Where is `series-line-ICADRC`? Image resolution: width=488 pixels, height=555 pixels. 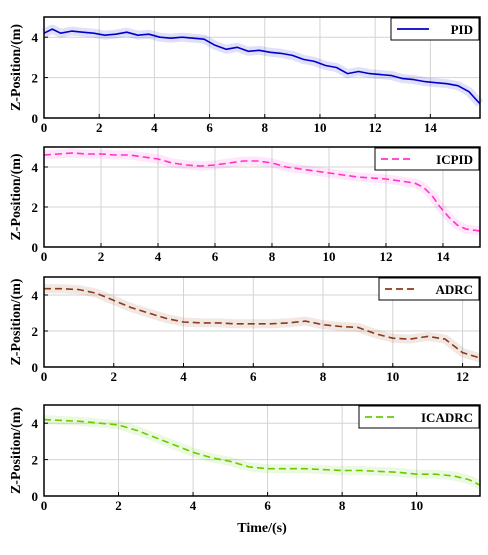 series-line-ICADRC is located at coordinates (262, 452).